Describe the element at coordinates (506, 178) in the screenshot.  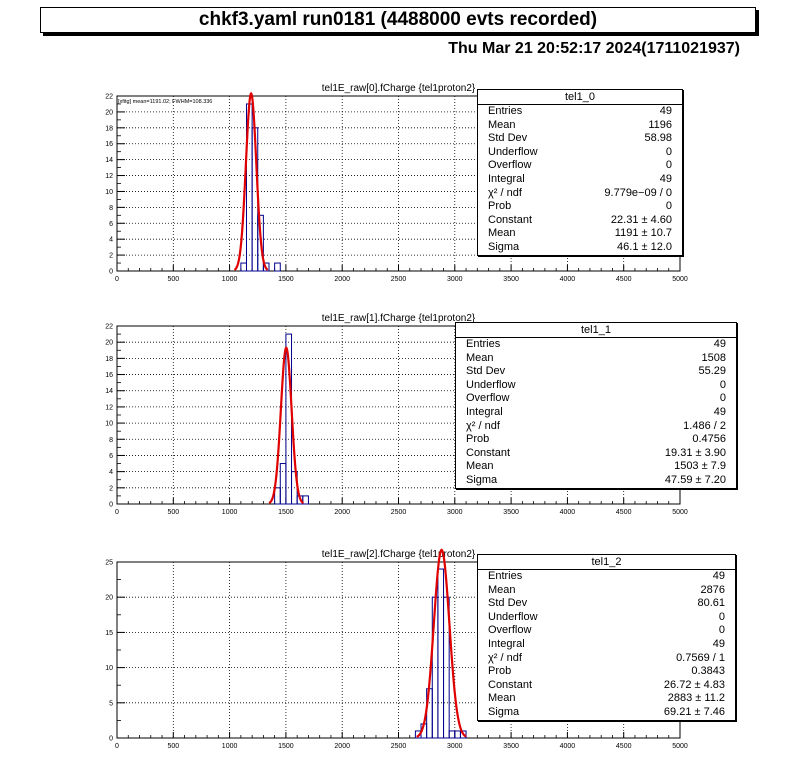
I see `stats-label: Integral` at that location.